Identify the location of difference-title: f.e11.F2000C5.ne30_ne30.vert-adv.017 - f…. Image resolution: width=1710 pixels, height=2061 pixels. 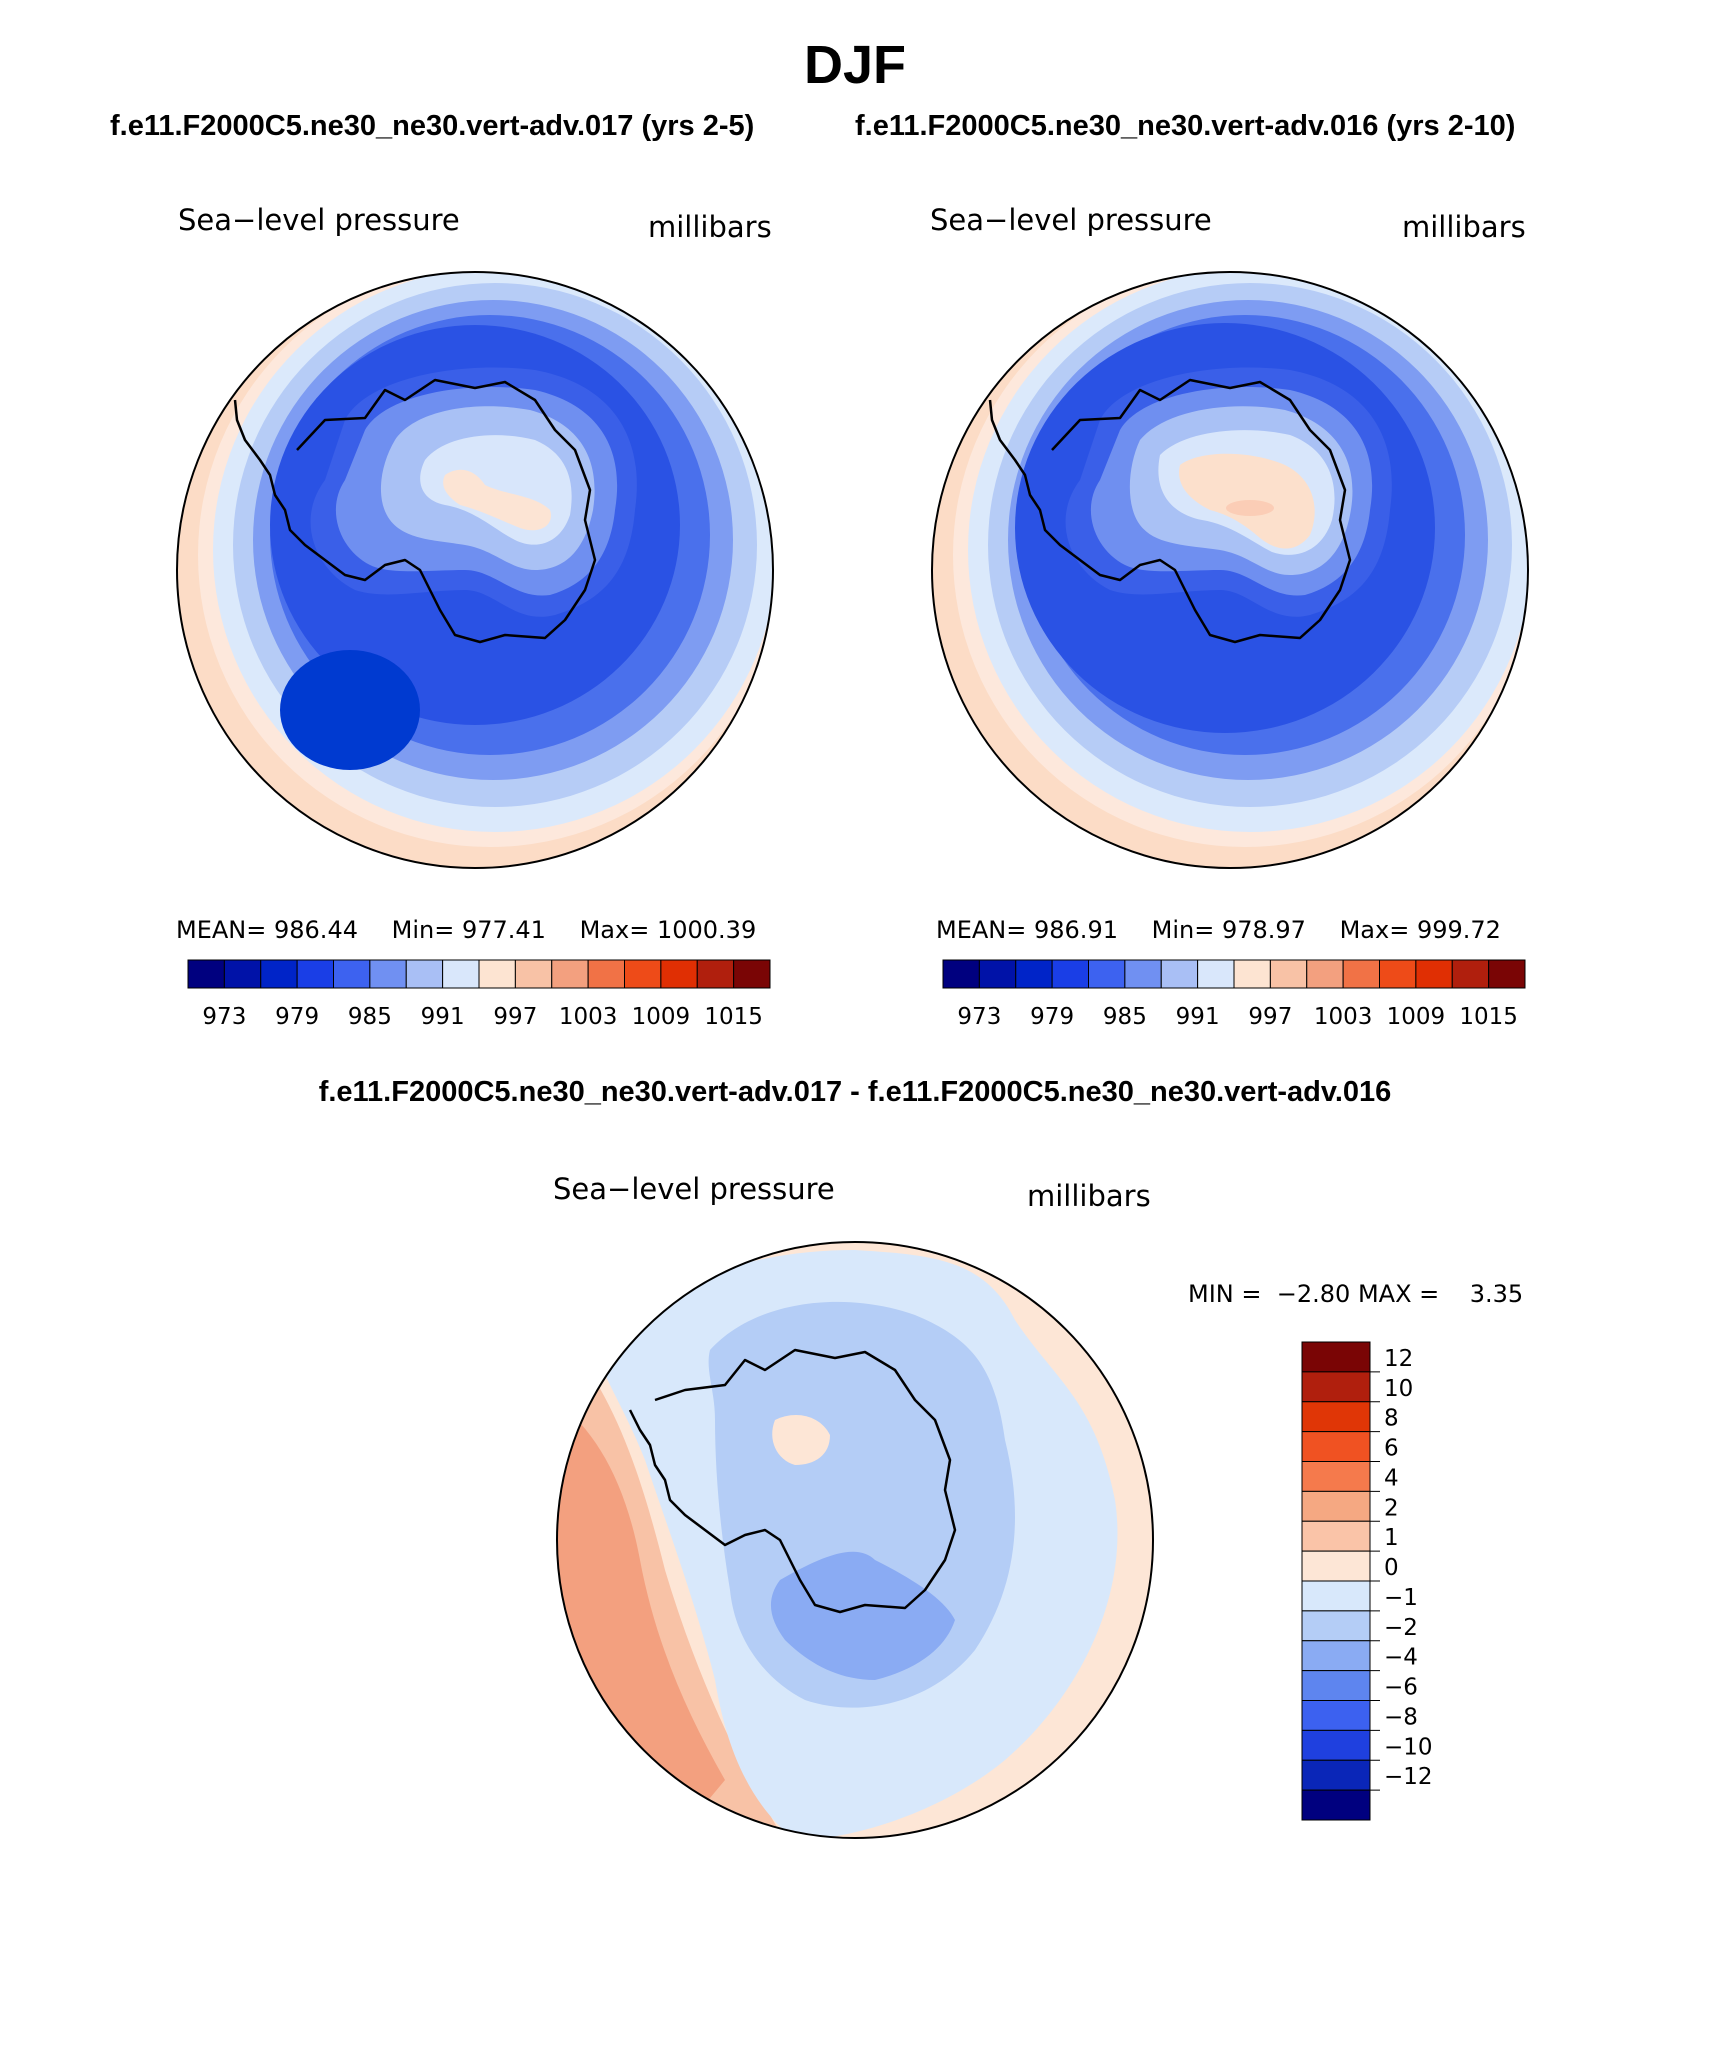
(855, 1092).